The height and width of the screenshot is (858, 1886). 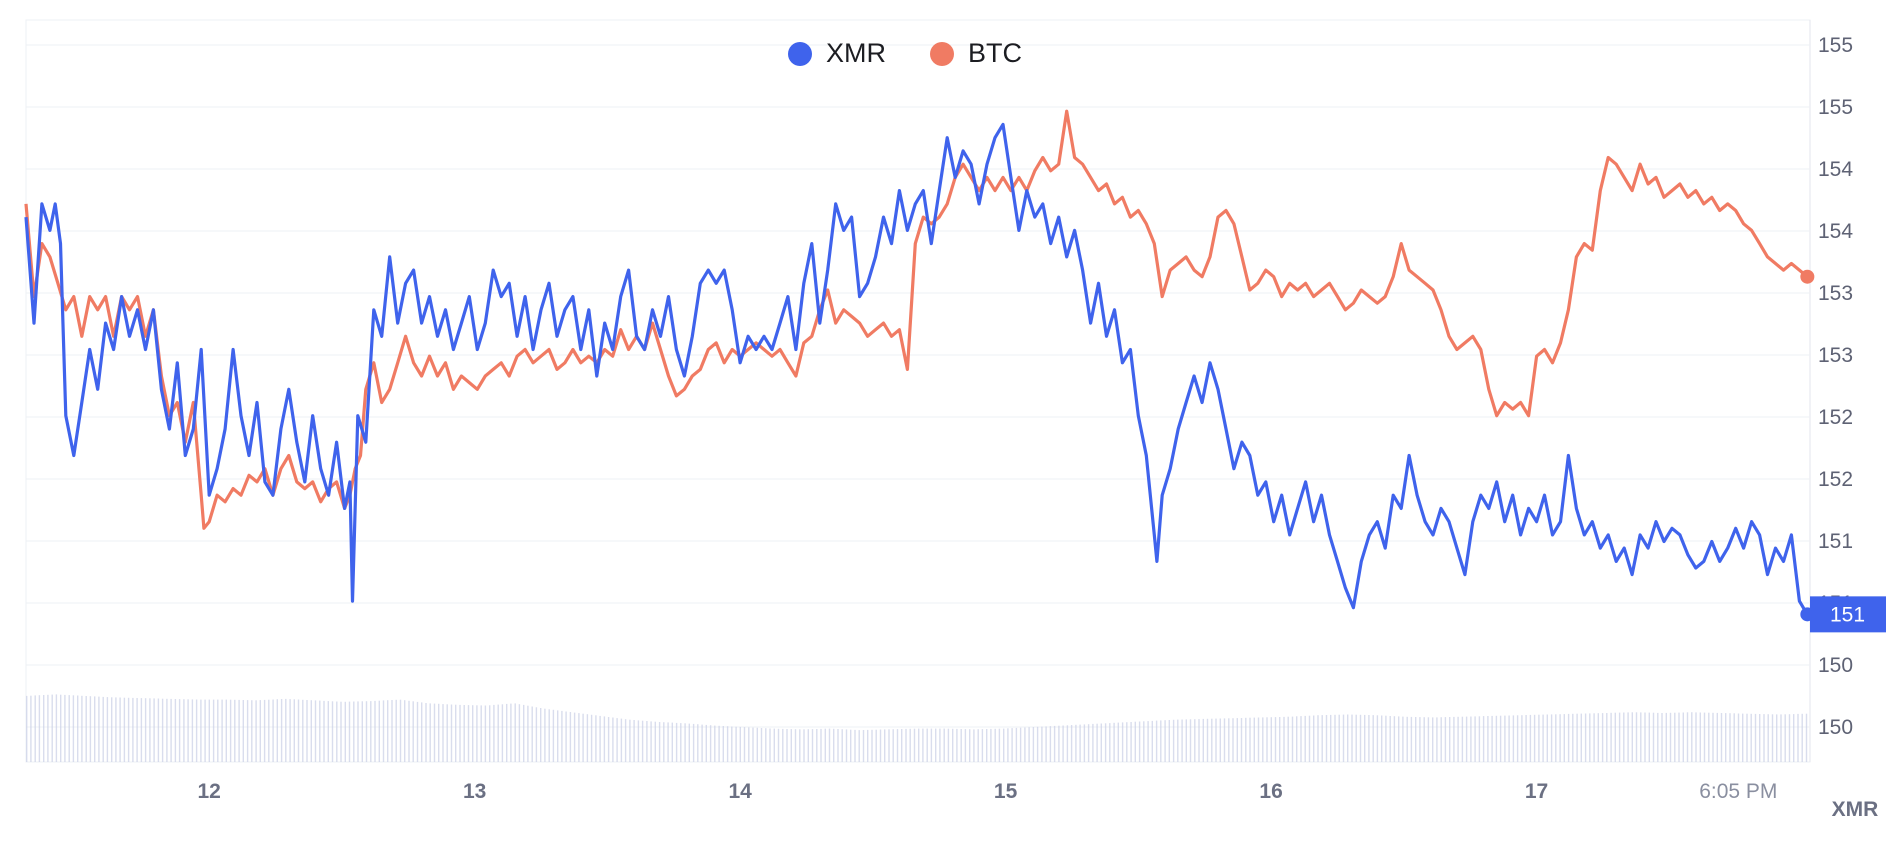 I want to click on x-tick-label: 15, so click(x=1006, y=791).